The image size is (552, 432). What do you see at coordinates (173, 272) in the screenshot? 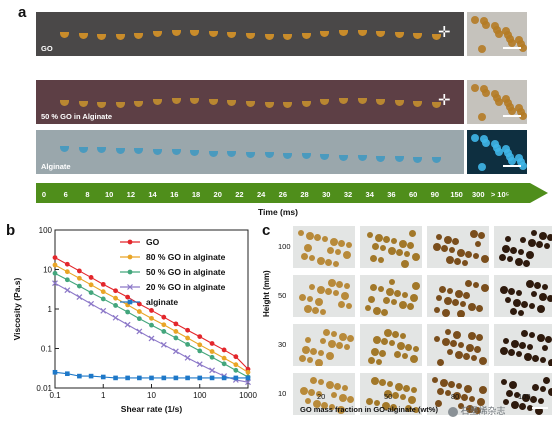
I see `legend-entry: 50 % GO in alginate` at bounding box center [173, 272].